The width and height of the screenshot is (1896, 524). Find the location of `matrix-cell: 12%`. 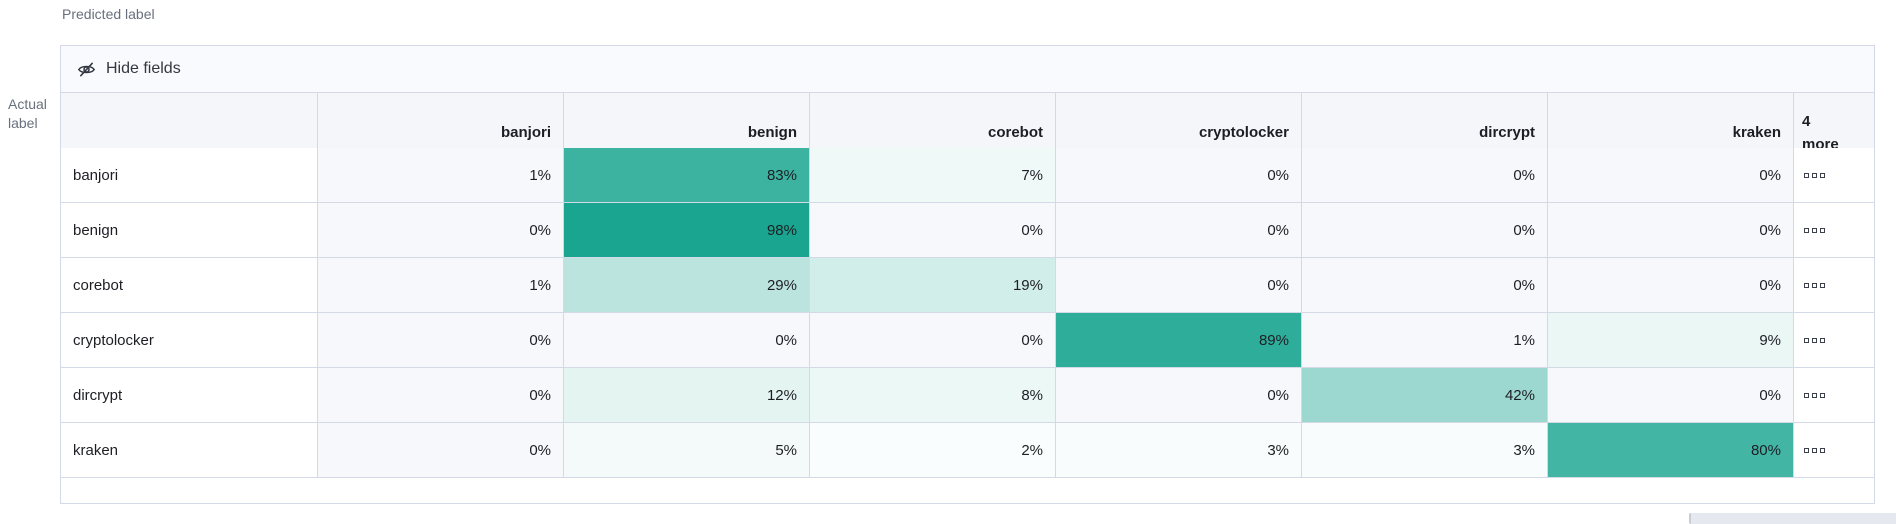

matrix-cell: 12% is located at coordinates (687, 395).